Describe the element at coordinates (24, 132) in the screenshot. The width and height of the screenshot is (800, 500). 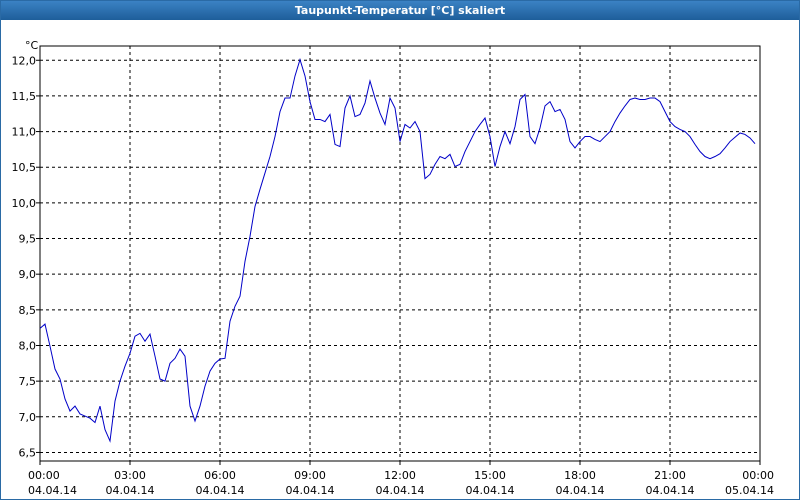
I see `y-tick-label: 11,0` at that location.